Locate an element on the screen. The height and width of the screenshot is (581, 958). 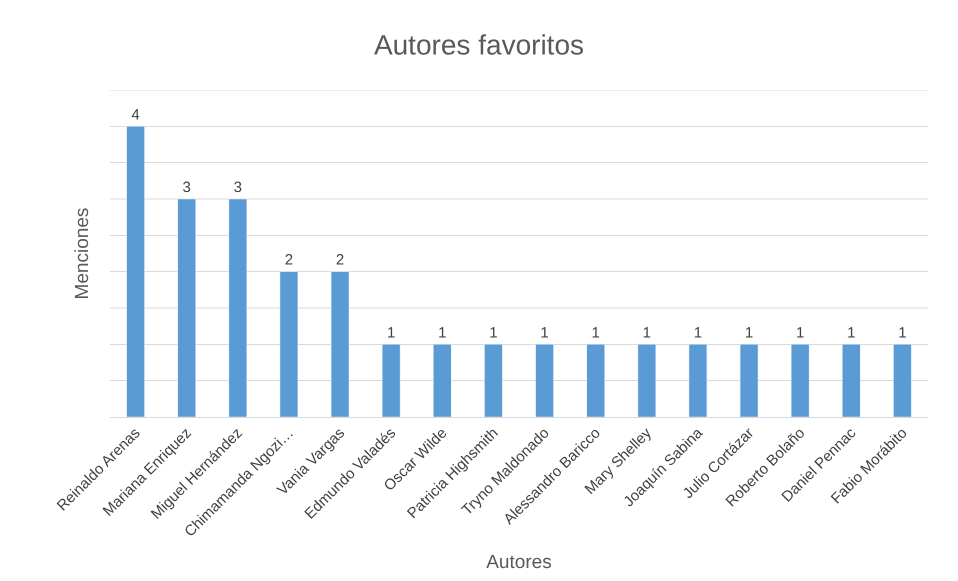
x-axis-title: Autores is located at coordinates (519, 563).